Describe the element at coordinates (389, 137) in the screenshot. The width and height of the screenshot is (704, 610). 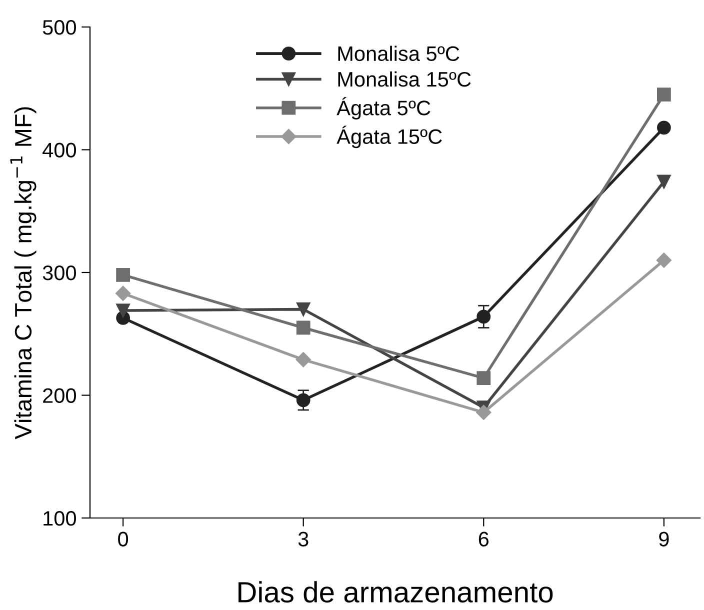
I see `legend-label: Ágata 15ºC` at that location.